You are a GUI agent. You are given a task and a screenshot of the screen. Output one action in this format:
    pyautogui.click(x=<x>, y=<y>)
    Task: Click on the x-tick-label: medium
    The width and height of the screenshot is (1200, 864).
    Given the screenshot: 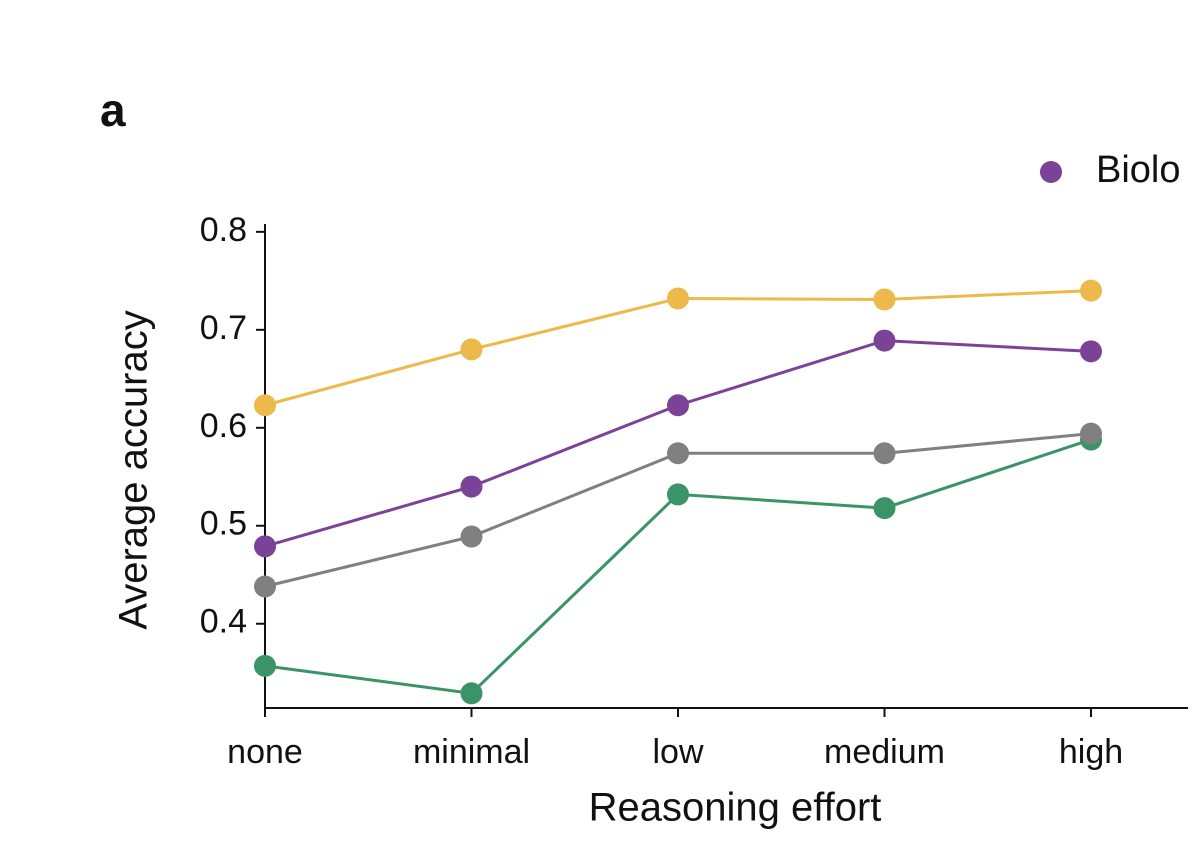 What is the action you would take?
    pyautogui.click(x=884, y=752)
    